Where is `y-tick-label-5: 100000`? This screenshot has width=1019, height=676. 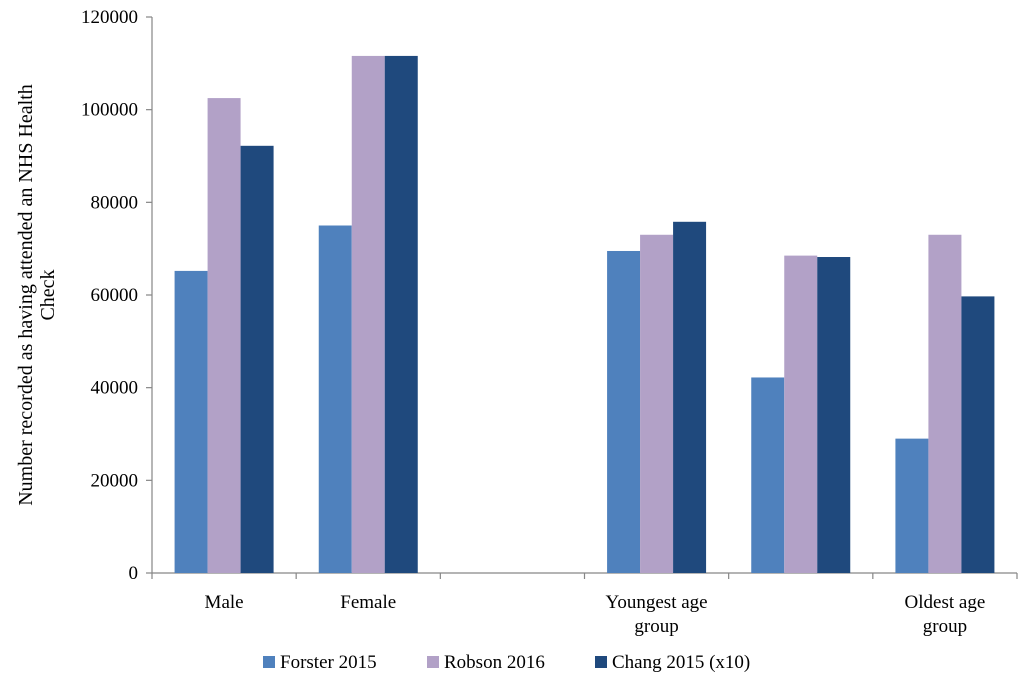 y-tick-label-5: 100000 is located at coordinates (109, 110).